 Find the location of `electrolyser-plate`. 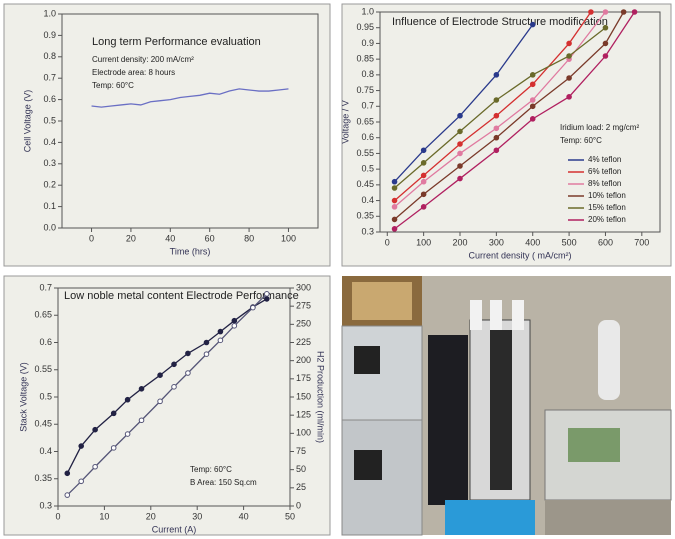

electrolyser-plate is located at coordinates (501, 410).